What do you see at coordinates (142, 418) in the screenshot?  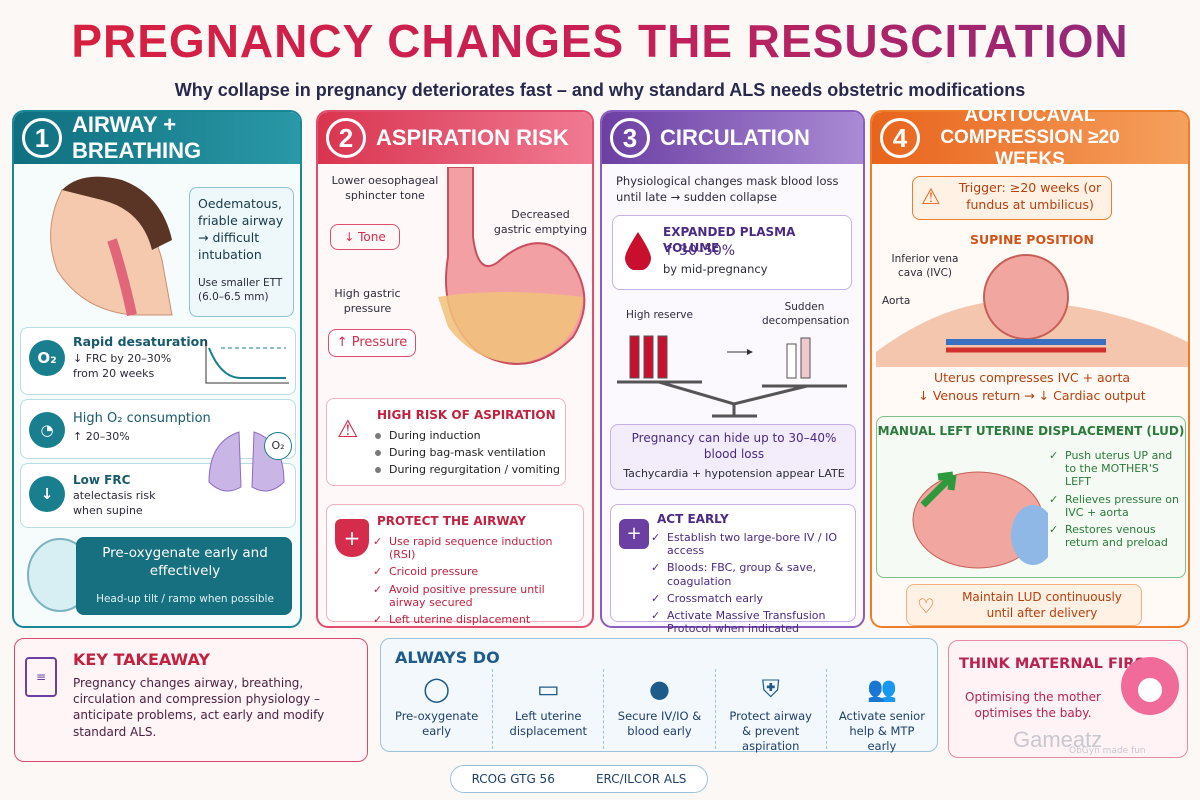 I see `item-title: High O₂ consumption` at bounding box center [142, 418].